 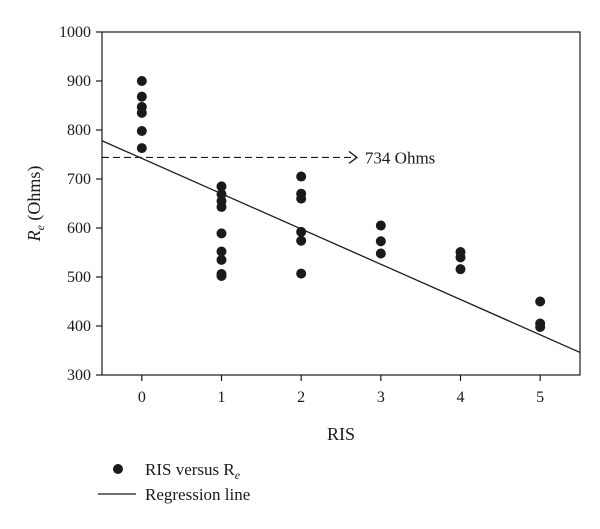 What do you see at coordinates (118, 469) in the screenshot?
I see `legend-marker-scatter` at bounding box center [118, 469].